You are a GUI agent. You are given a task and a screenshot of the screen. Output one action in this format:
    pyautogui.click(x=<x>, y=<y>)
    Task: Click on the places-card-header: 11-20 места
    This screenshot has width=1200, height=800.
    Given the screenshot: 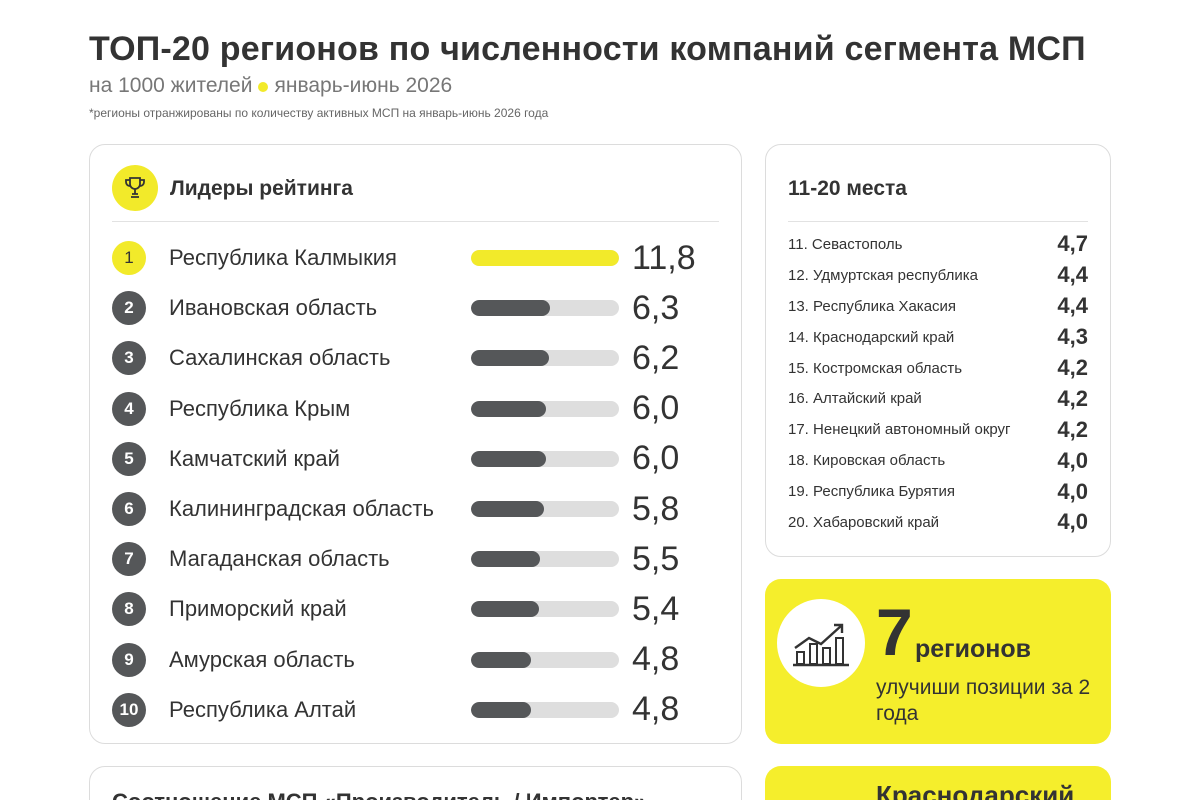 What is the action you would take?
    pyautogui.click(x=938, y=193)
    